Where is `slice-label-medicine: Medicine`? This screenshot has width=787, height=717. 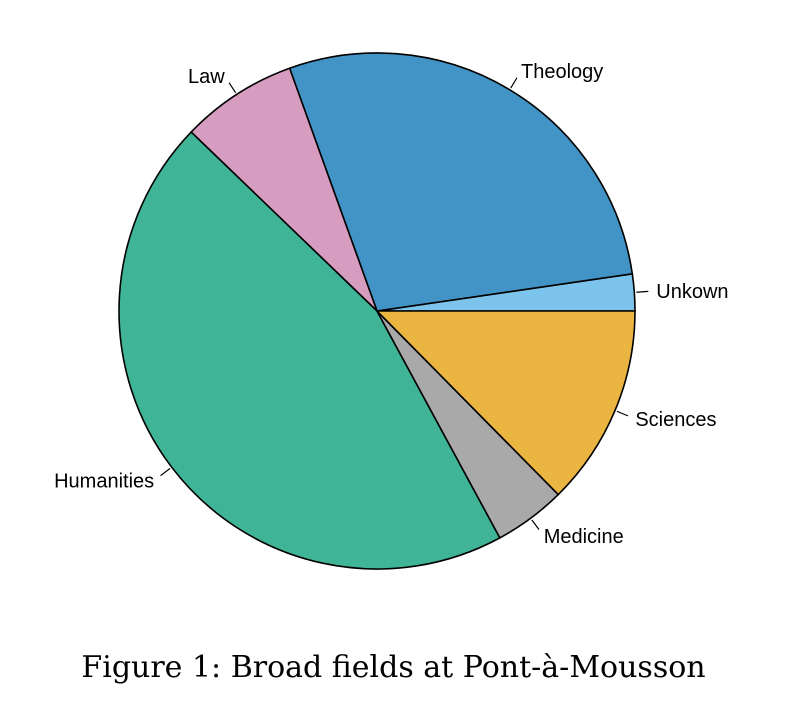
slice-label-medicine: Medicine is located at coordinates (584, 537).